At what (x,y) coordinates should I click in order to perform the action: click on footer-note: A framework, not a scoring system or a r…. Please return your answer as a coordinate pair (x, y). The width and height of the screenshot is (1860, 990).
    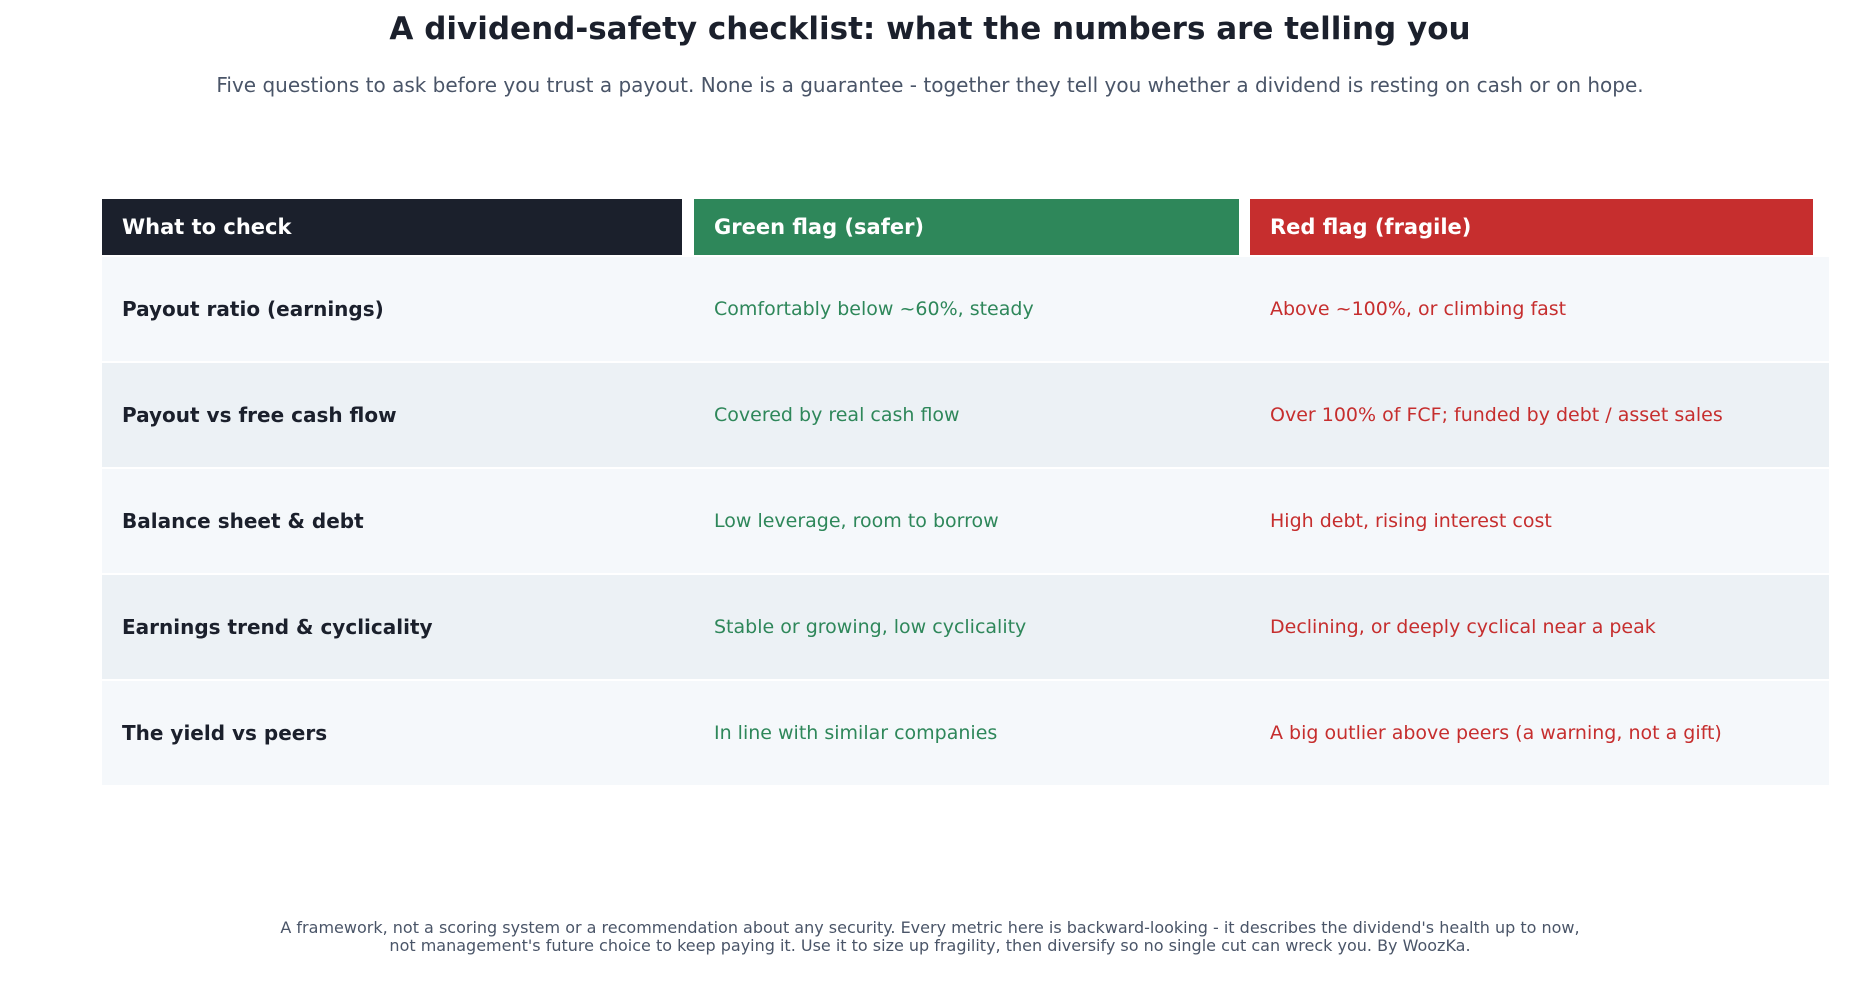
    Looking at the image, I should click on (930, 937).